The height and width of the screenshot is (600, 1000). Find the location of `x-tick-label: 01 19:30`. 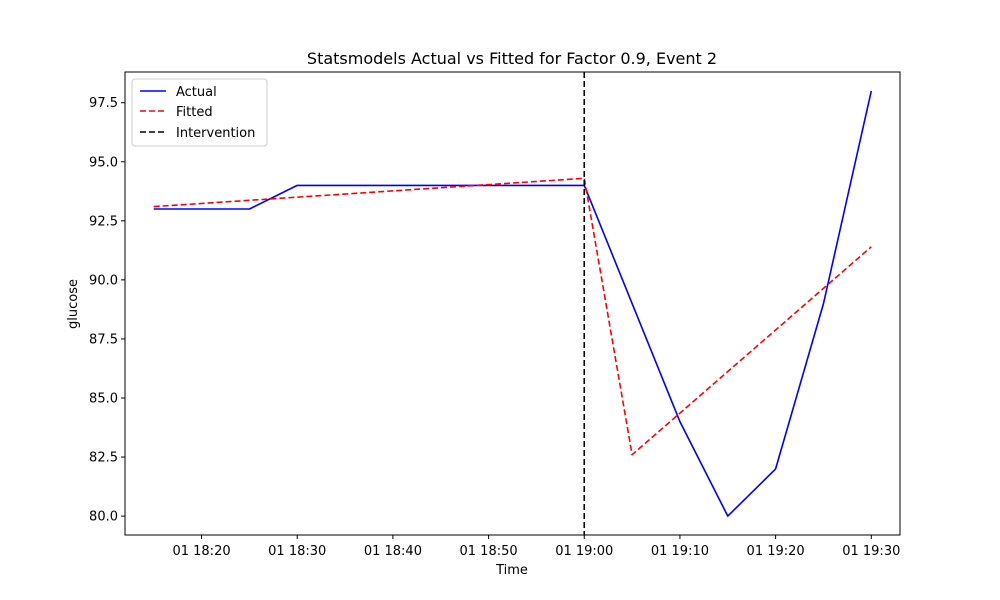

x-tick-label: 01 19:30 is located at coordinates (871, 551).